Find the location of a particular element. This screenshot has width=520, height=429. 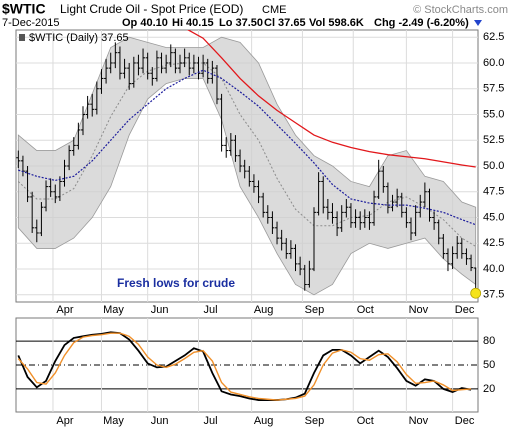

legend-label: $WTIC (Daily) 37.65 is located at coordinates (79, 38).